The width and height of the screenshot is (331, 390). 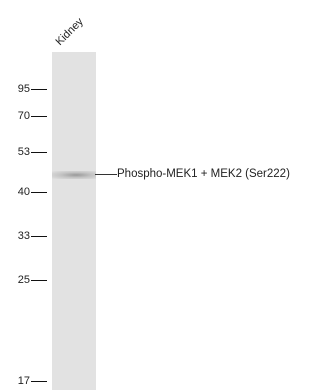 What do you see at coordinates (23, 152) in the screenshot?
I see `marker-label-53: 53` at bounding box center [23, 152].